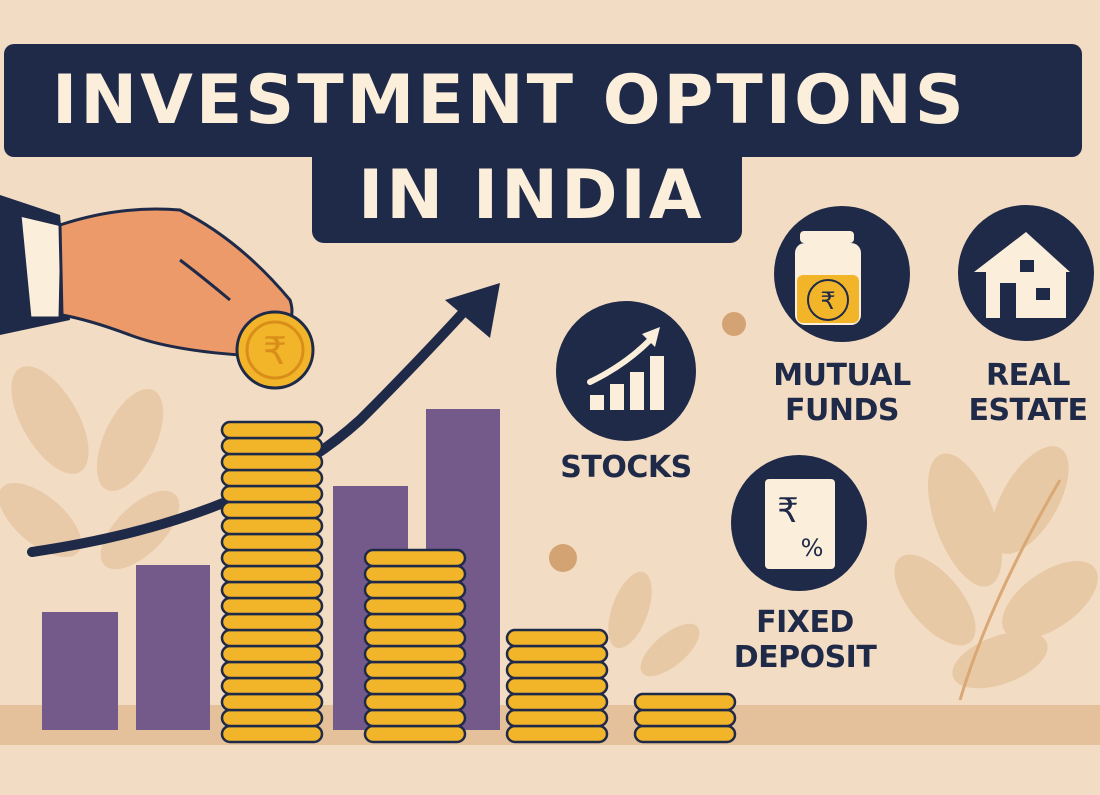  What do you see at coordinates (527, 195) in the screenshot?
I see `title-line-2: IN INDIA` at bounding box center [527, 195].